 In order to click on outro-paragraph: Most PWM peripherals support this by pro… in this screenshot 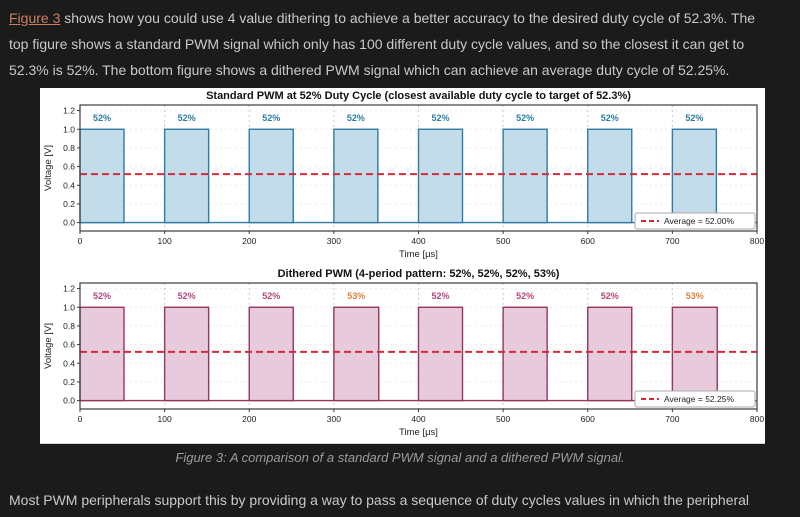, I will do `click(379, 500)`.